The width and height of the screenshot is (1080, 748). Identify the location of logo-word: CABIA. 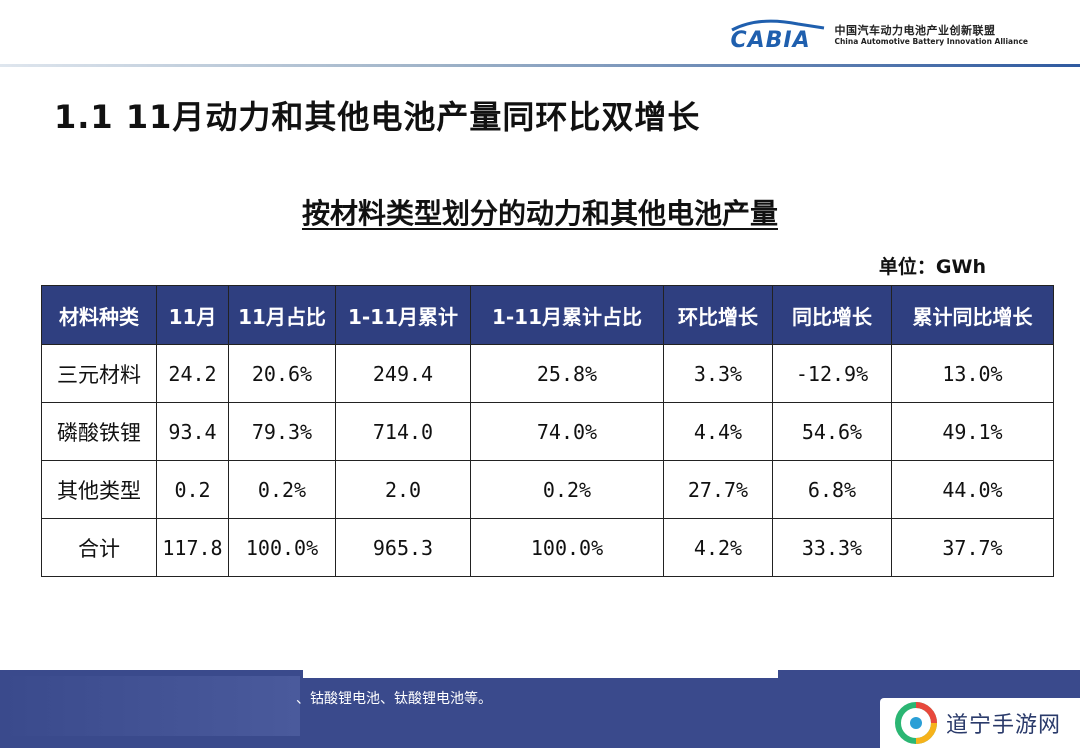
(770, 40).